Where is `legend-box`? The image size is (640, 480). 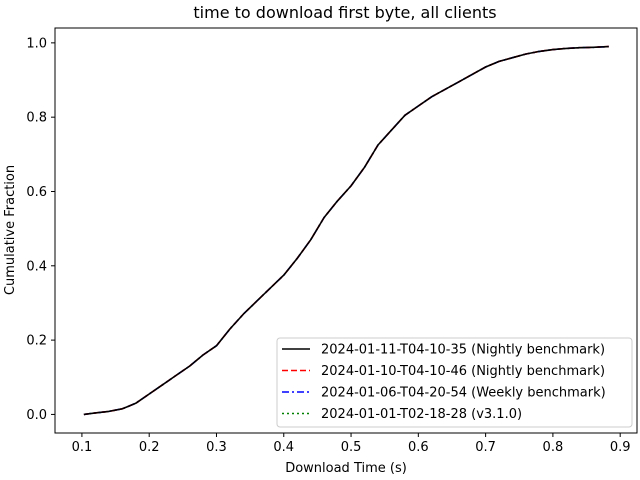
legend-box is located at coordinates (454, 382).